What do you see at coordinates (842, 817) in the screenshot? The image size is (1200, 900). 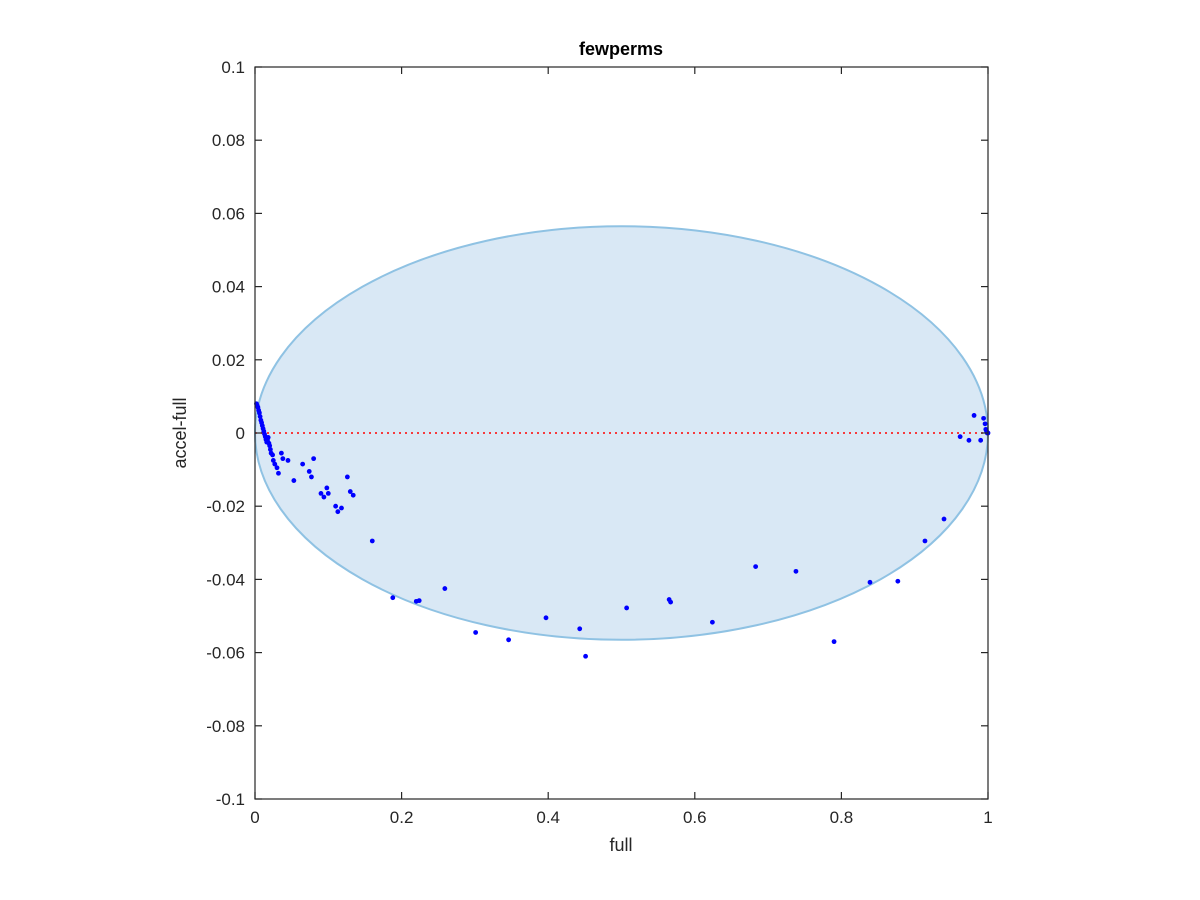 I see `x-tick-label: 0.8` at bounding box center [842, 817].